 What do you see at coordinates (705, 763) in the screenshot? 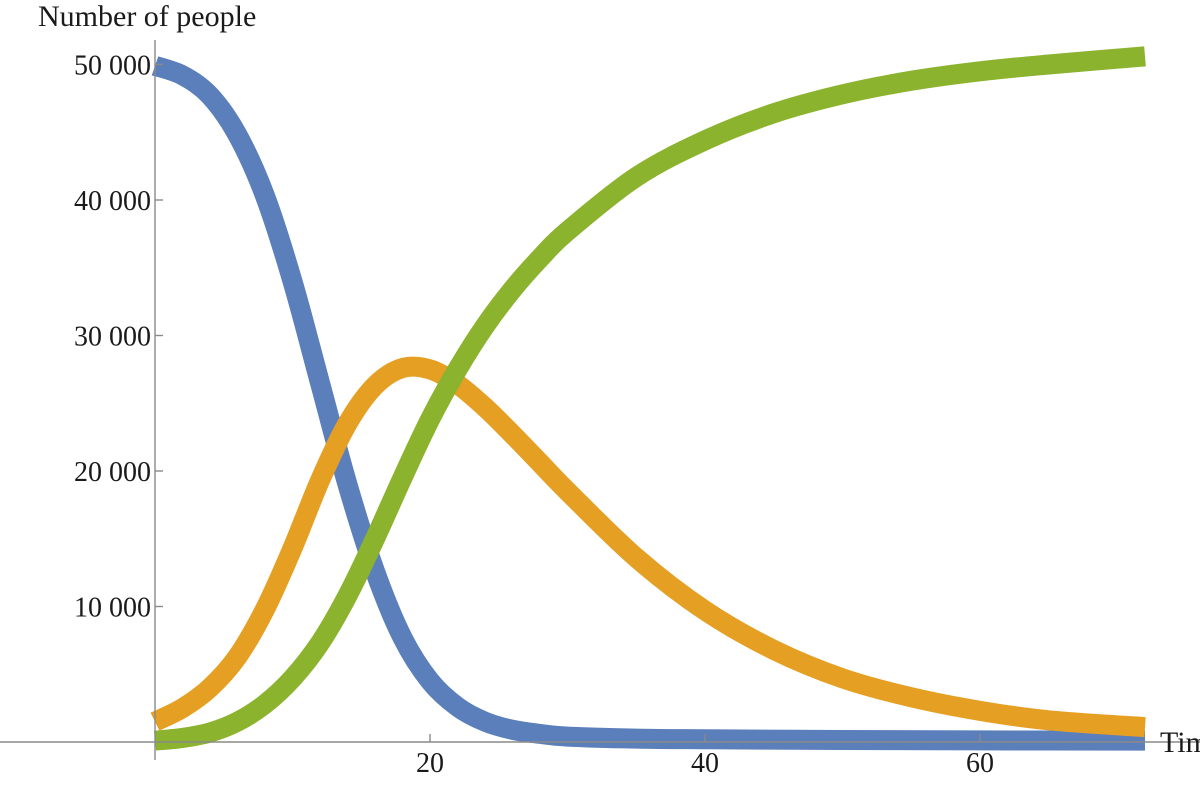
I see `x-tick-label: 40` at bounding box center [705, 763].